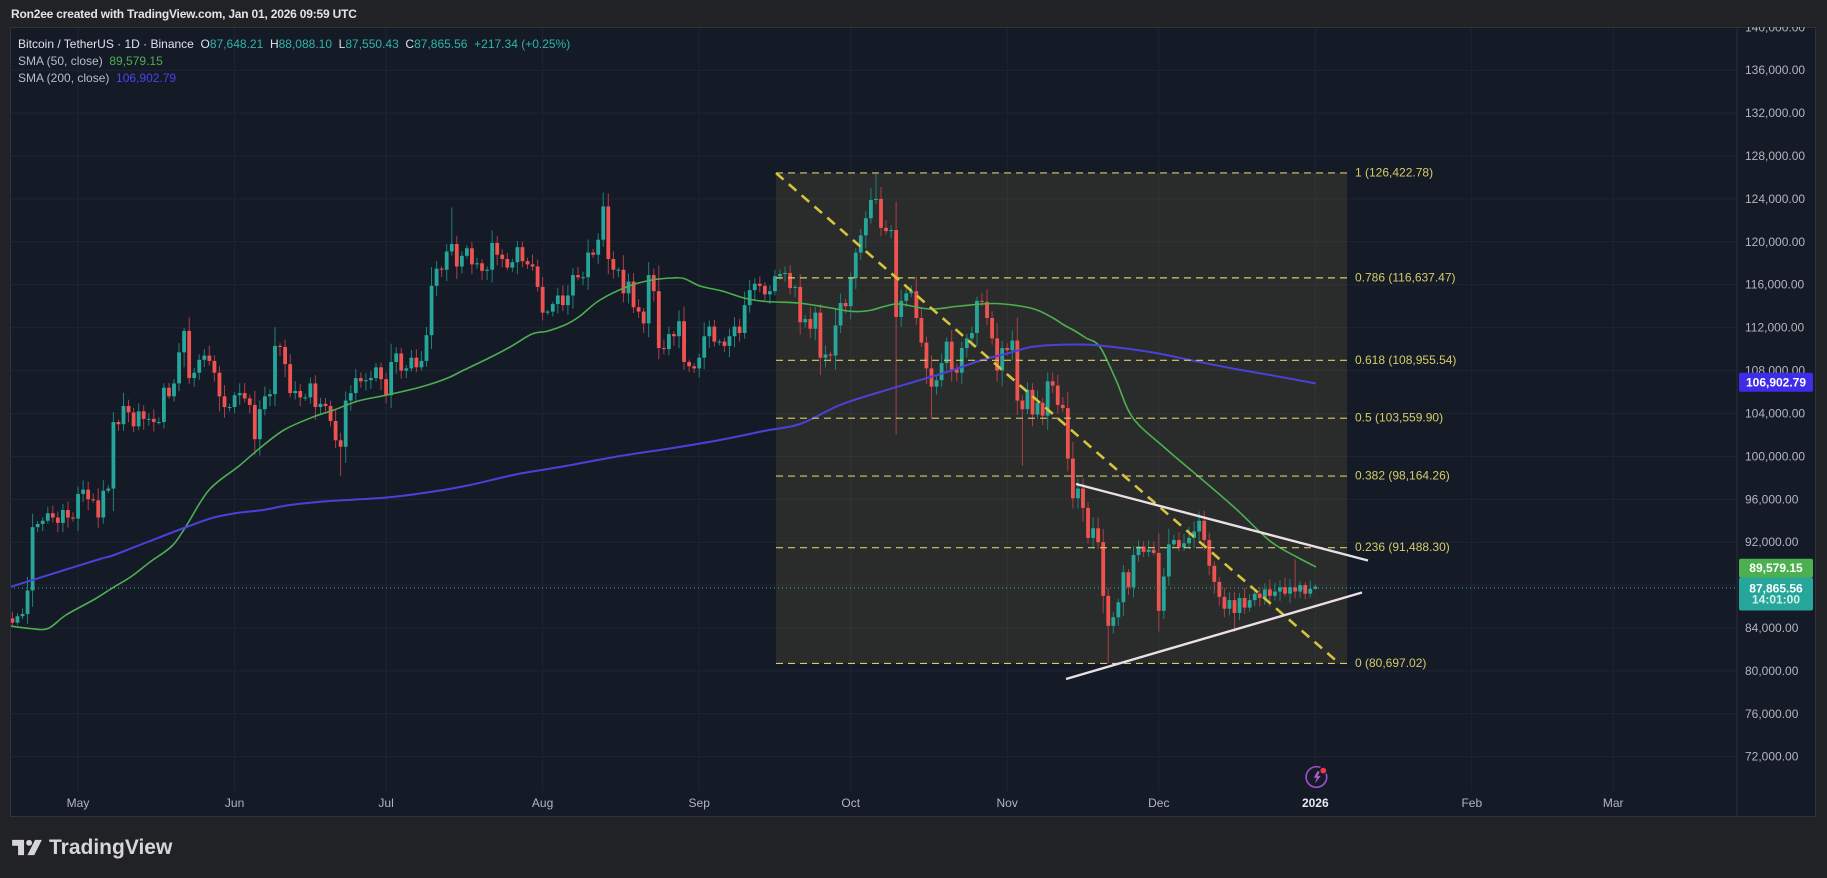  Describe the element at coordinates (1007, 803) in the screenshot. I see `svg-text: Nov` at that location.